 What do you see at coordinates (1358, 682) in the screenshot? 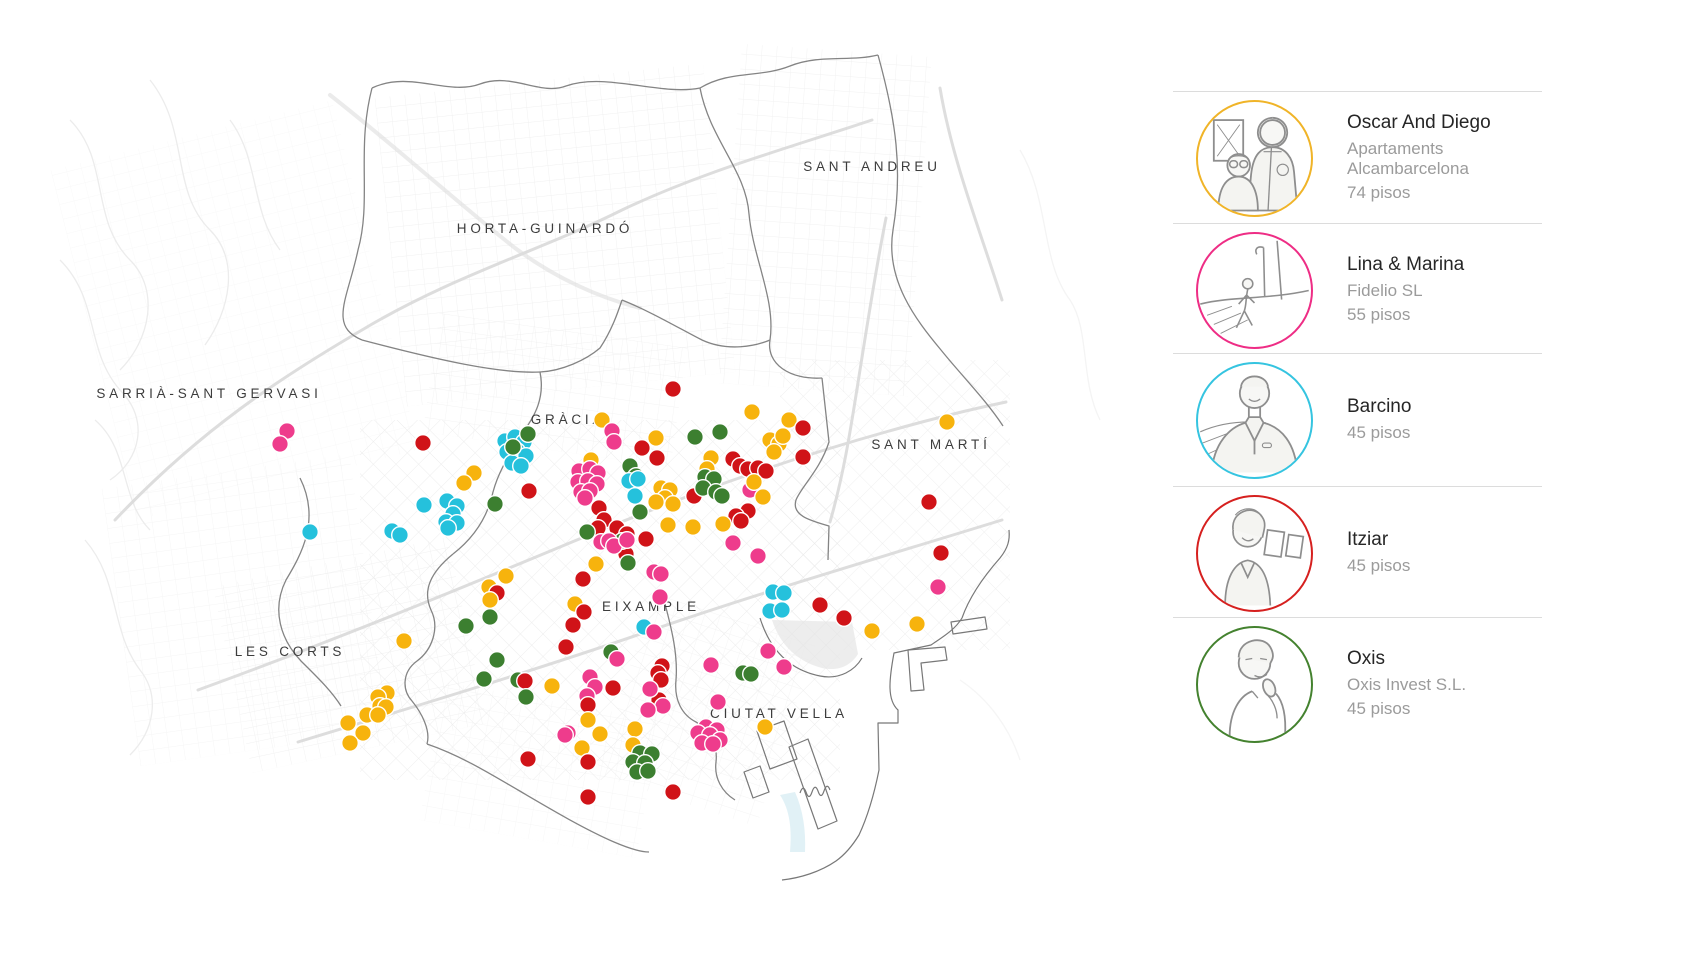
I see `legend-item-oxis: Oxis Oxis Invest S.L. 45 pisos` at bounding box center [1358, 682].